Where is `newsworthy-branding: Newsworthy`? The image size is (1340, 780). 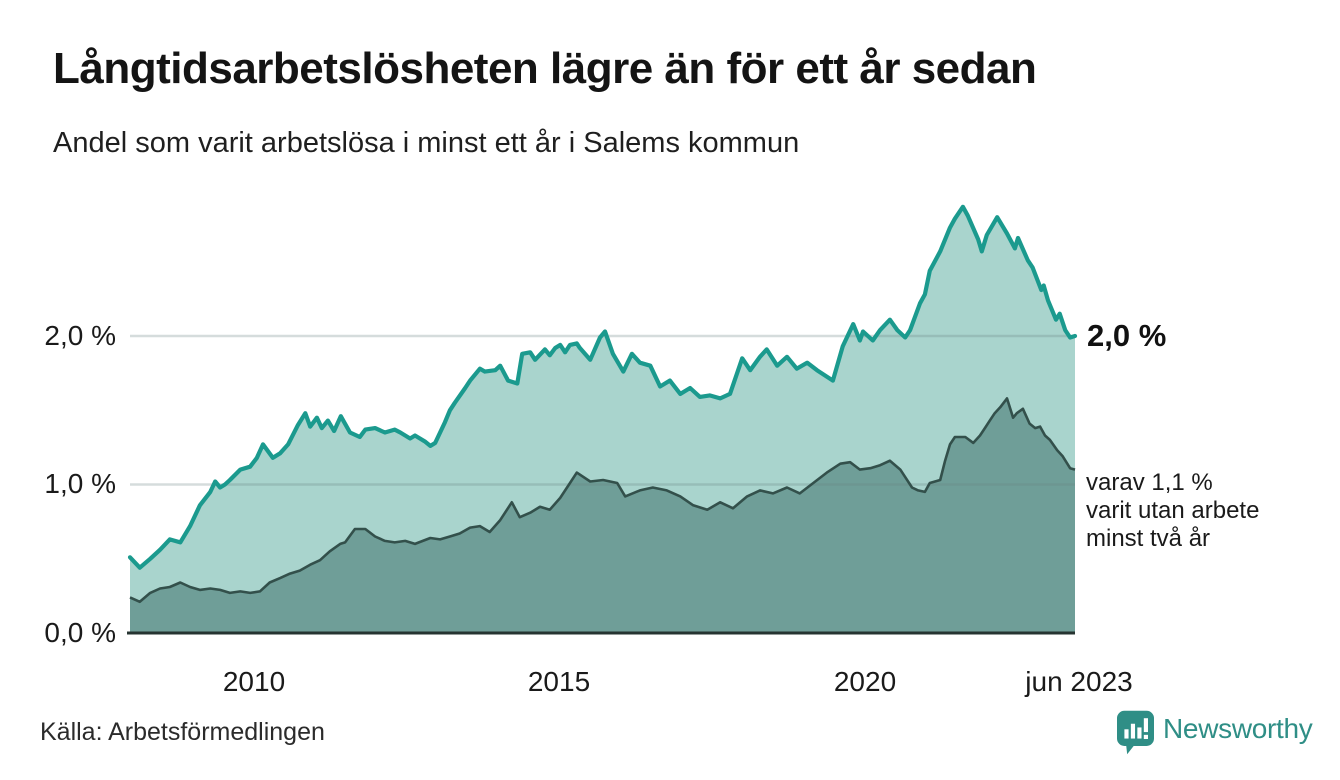 newsworthy-branding: Newsworthy is located at coordinates (1215, 733).